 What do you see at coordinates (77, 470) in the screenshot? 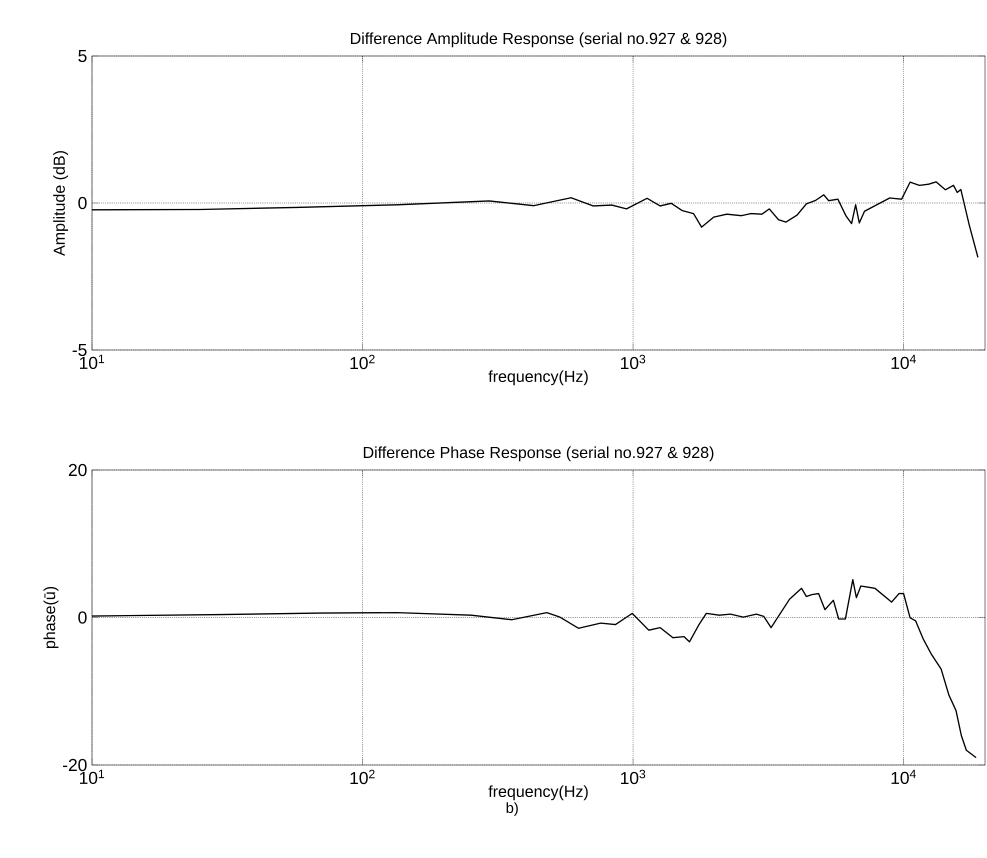
I see `y-tick-label: 20` at bounding box center [77, 470].